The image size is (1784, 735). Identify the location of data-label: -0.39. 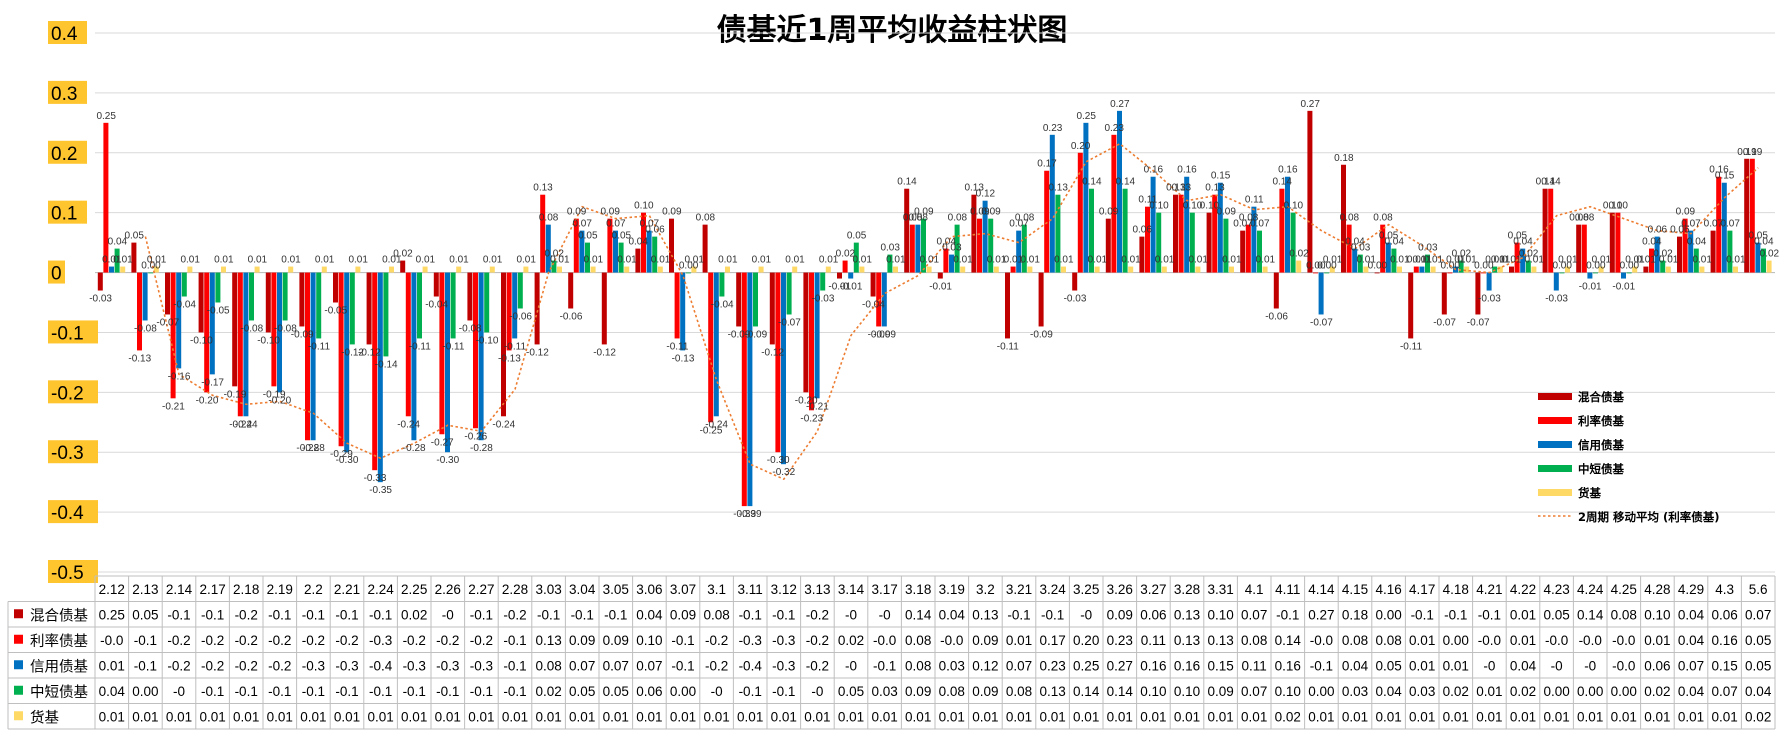
(750, 514).